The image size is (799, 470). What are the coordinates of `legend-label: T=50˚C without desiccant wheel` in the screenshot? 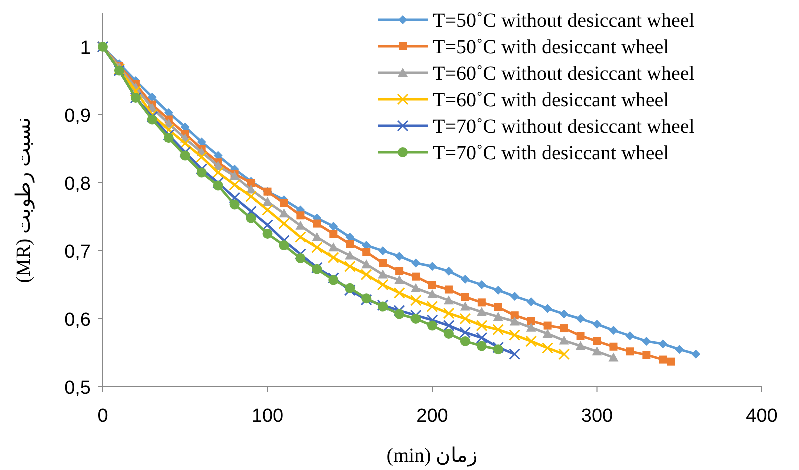 It's located at (564, 21).